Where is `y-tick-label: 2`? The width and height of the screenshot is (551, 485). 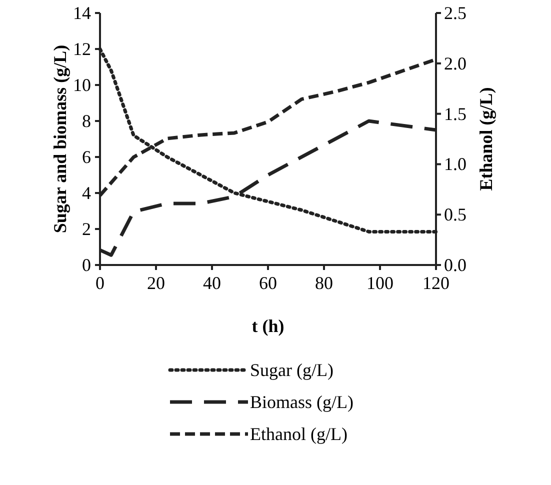
y-tick-label: 2 is located at coordinates (86, 229).